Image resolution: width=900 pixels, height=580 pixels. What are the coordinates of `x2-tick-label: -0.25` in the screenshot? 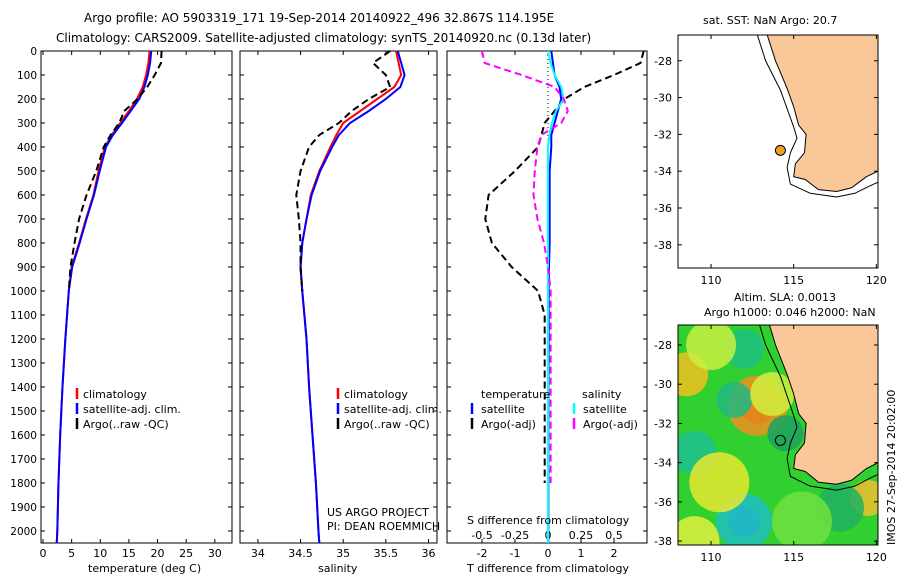 It's located at (515, 535).